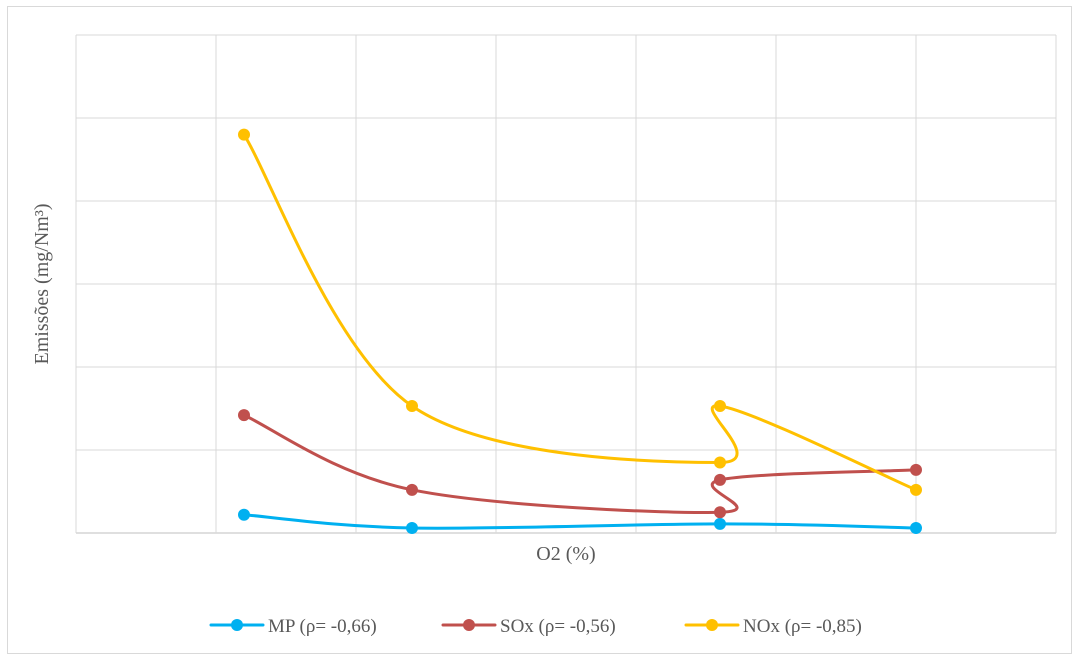 Image resolution: width=1076 pixels, height=657 pixels. Describe the element at coordinates (469, 625) in the screenshot. I see `legend-marker-sox` at that location.